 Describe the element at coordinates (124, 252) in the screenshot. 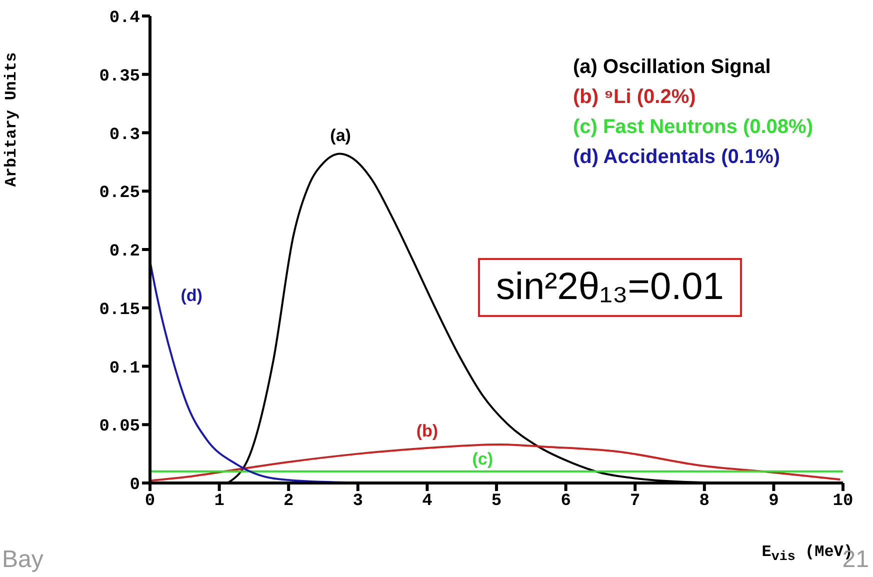

I see `y-tick-label: 0.2` at that location.